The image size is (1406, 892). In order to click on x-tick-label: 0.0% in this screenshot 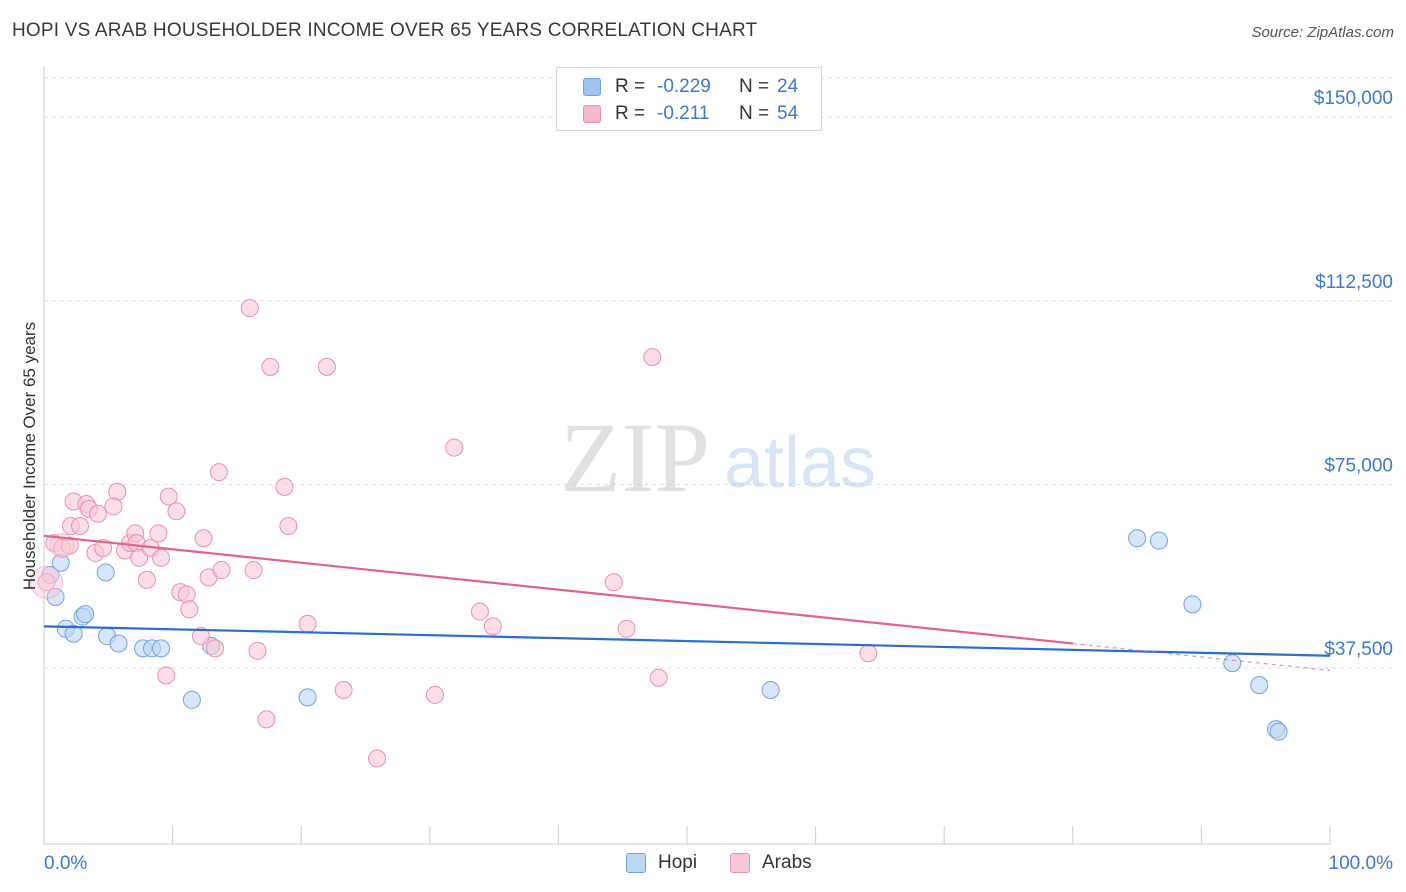, I will do `click(65, 863)`.